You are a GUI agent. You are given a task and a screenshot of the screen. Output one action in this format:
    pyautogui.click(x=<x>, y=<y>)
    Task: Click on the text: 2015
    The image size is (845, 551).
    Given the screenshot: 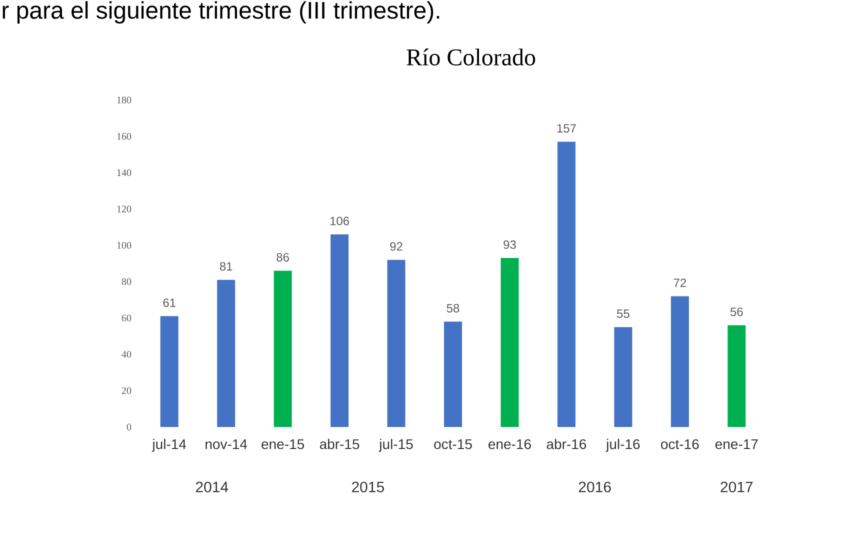 What is the action you would take?
    pyautogui.click(x=368, y=487)
    